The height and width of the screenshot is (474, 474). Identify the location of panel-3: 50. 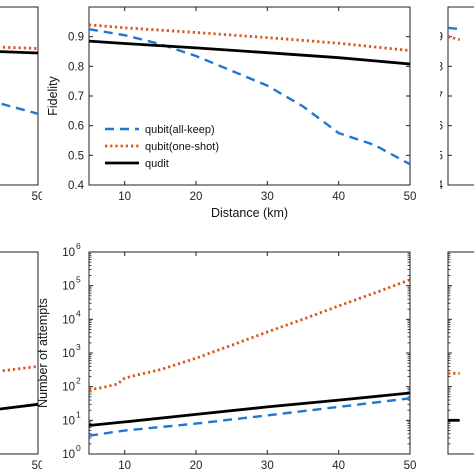
(22, 361).